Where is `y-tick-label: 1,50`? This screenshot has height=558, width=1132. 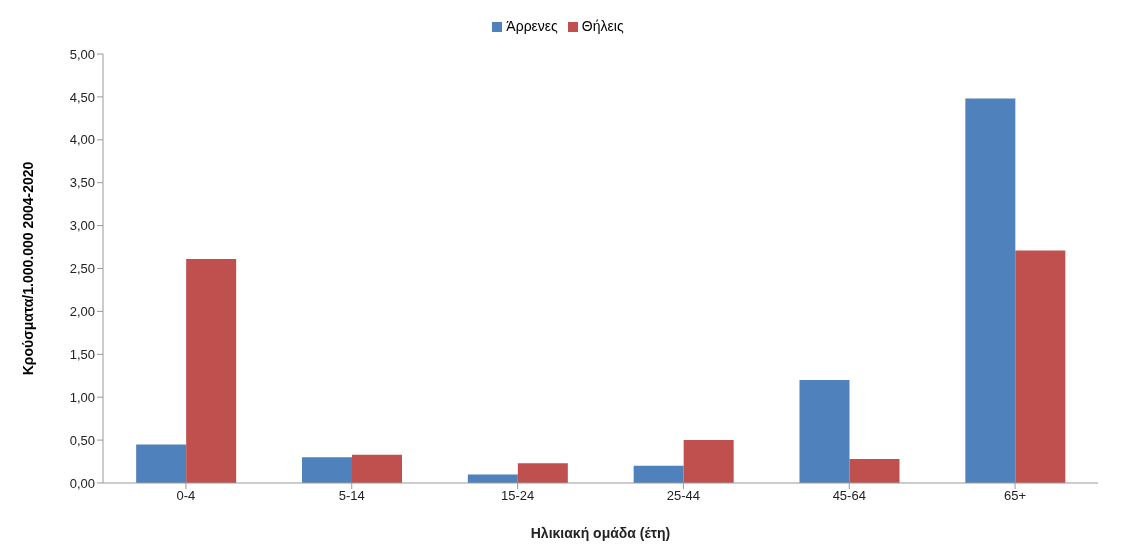 y-tick-label: 1,50 is located at coordinates (82, 354).